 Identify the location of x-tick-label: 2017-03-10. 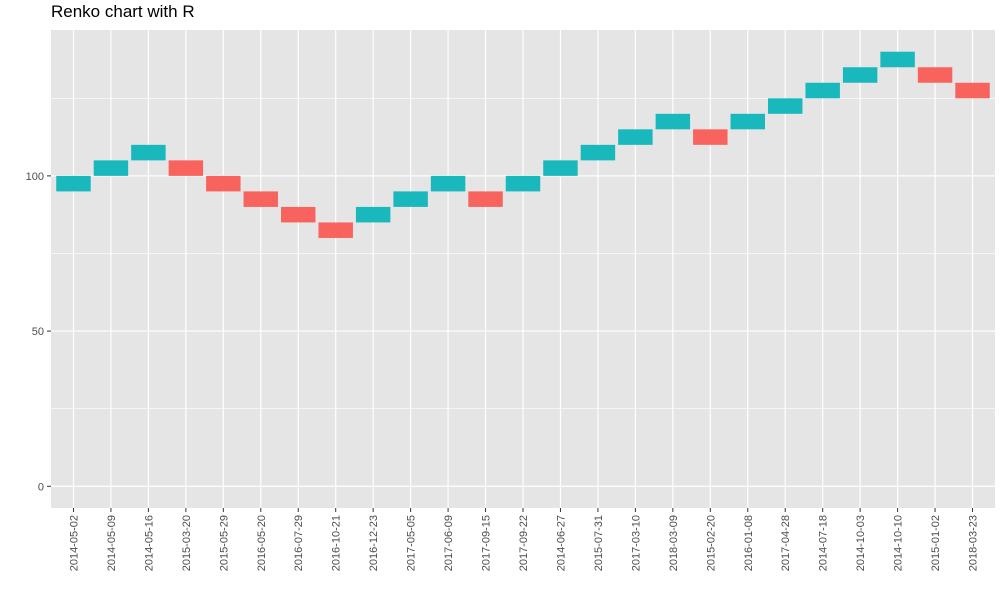
(636, 543).